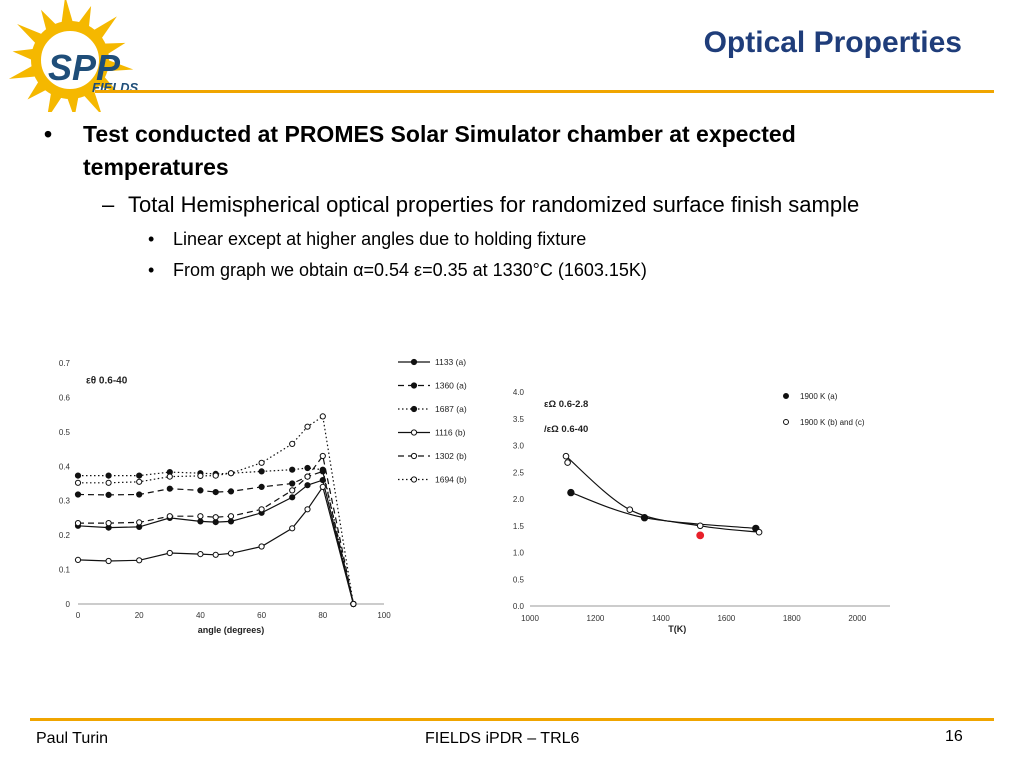 The width and height of the screenshot is (1024, 768). I want to click on y-tick-label: 0, so click(68, 604).